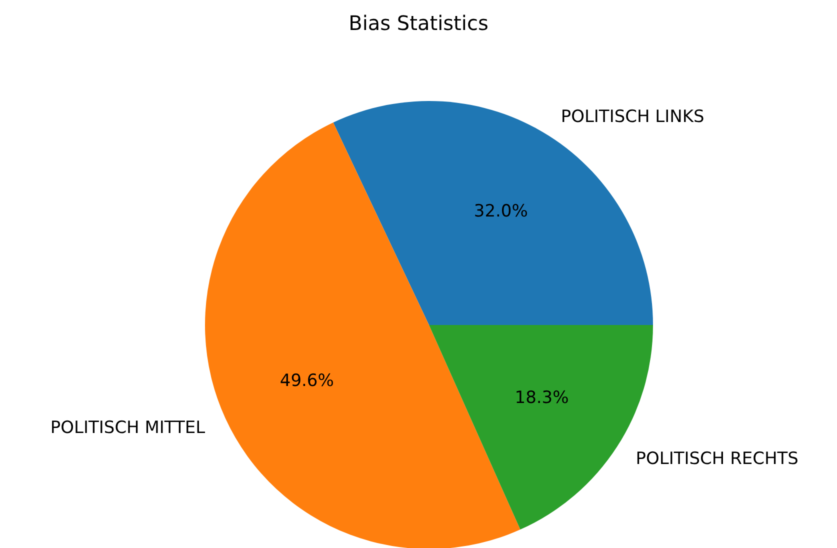  Describe the element at coordinates (418, 23) in the screenshot. I see `chart-title: Bias Statistics` at that location.